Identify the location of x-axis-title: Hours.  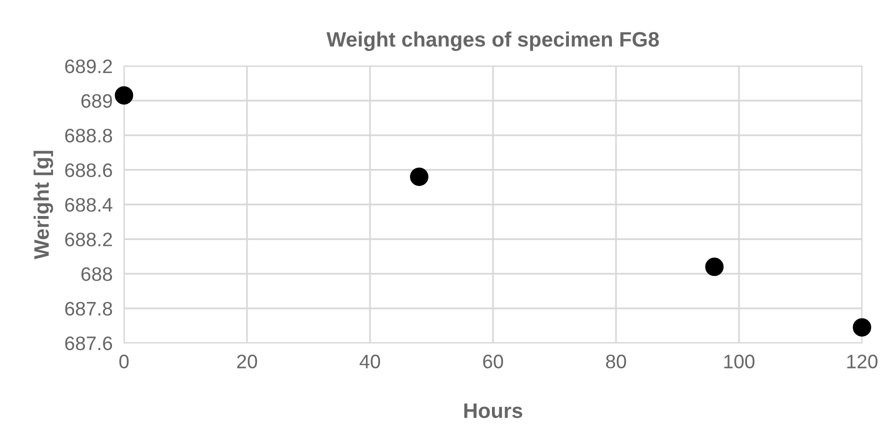
(493, 411).